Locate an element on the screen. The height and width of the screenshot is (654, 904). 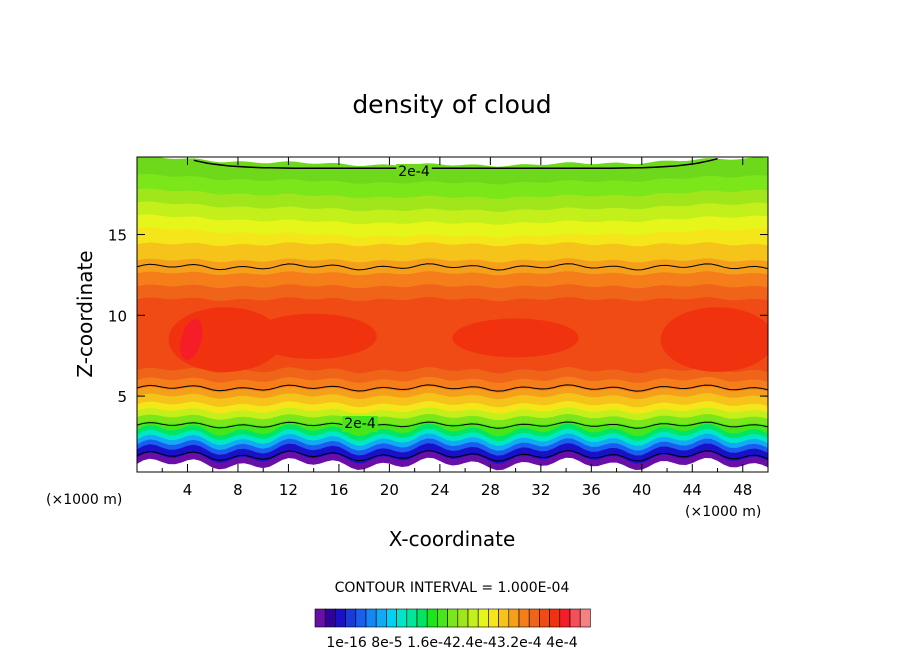
contour-label-bottom: 2e-4 is located at coordinates (360, 424).